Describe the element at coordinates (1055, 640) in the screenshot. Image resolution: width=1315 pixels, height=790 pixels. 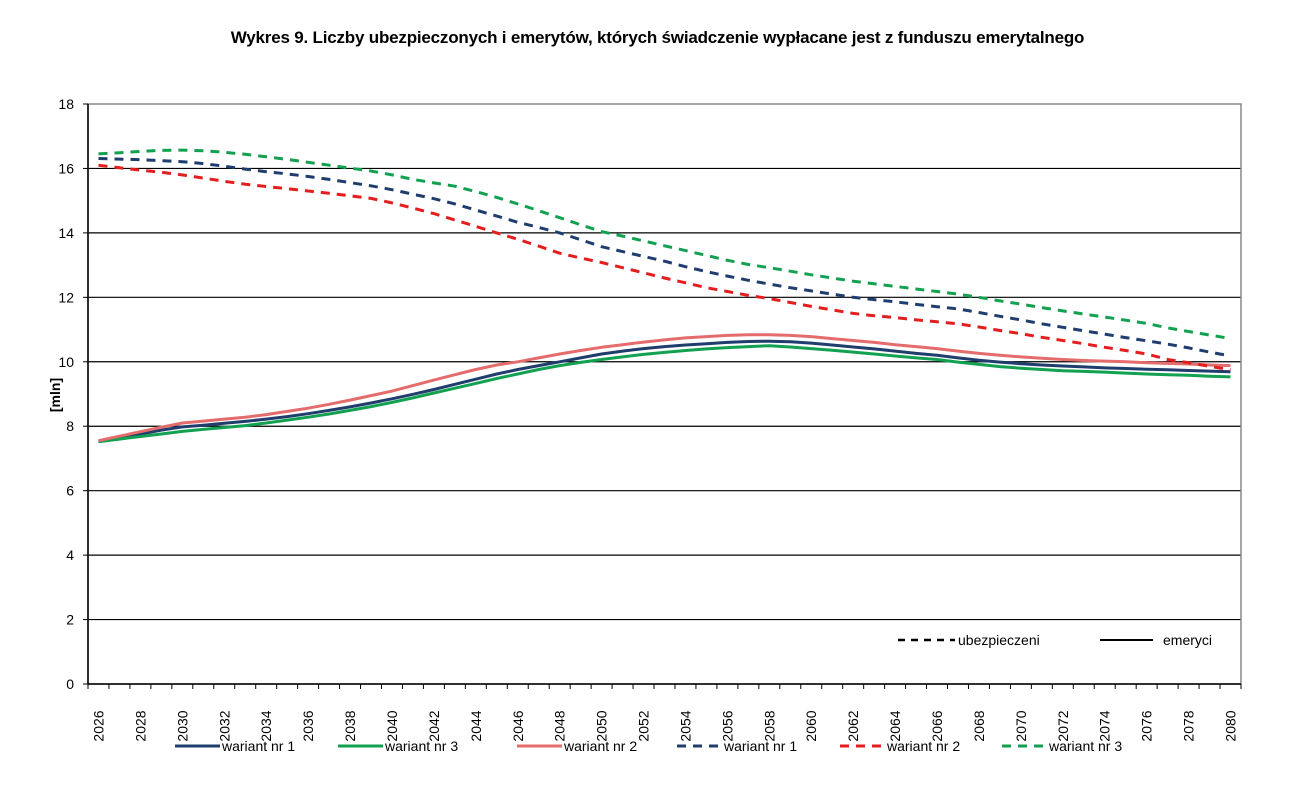
I see `legend-line-style: ubezpieczeni emeryci` at that location.